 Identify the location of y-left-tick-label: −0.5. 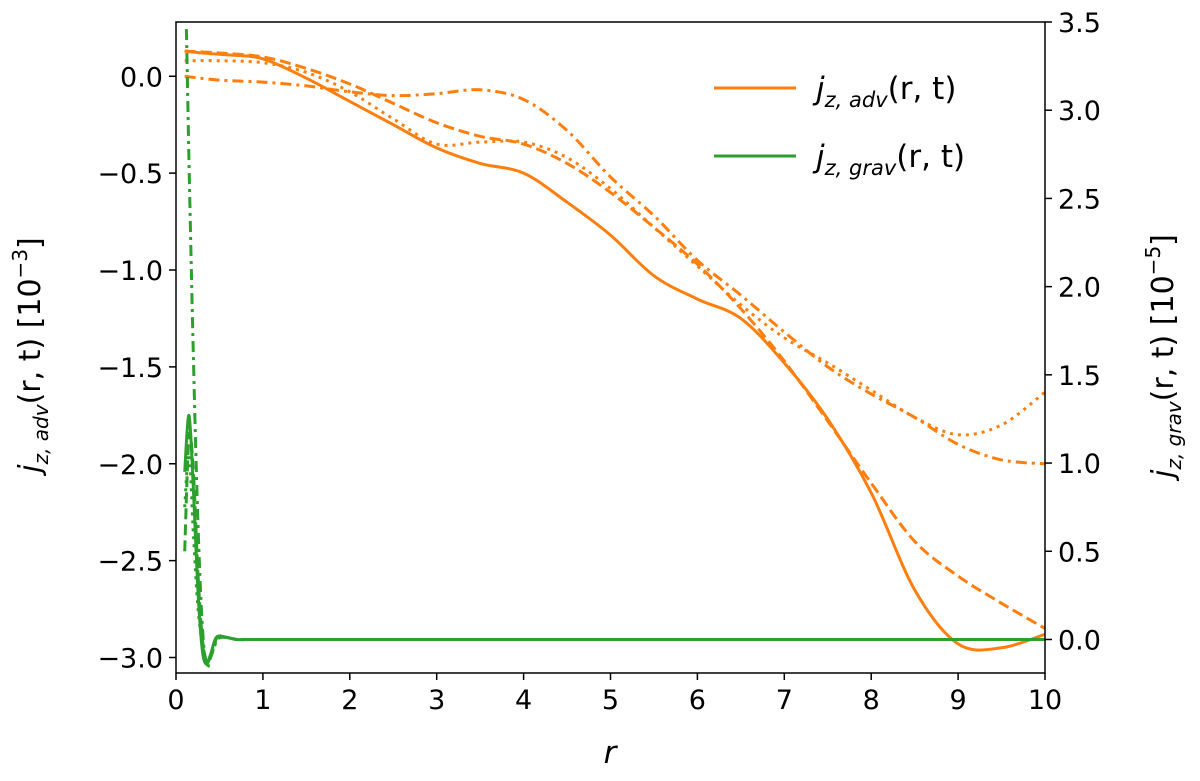
(130, 174).